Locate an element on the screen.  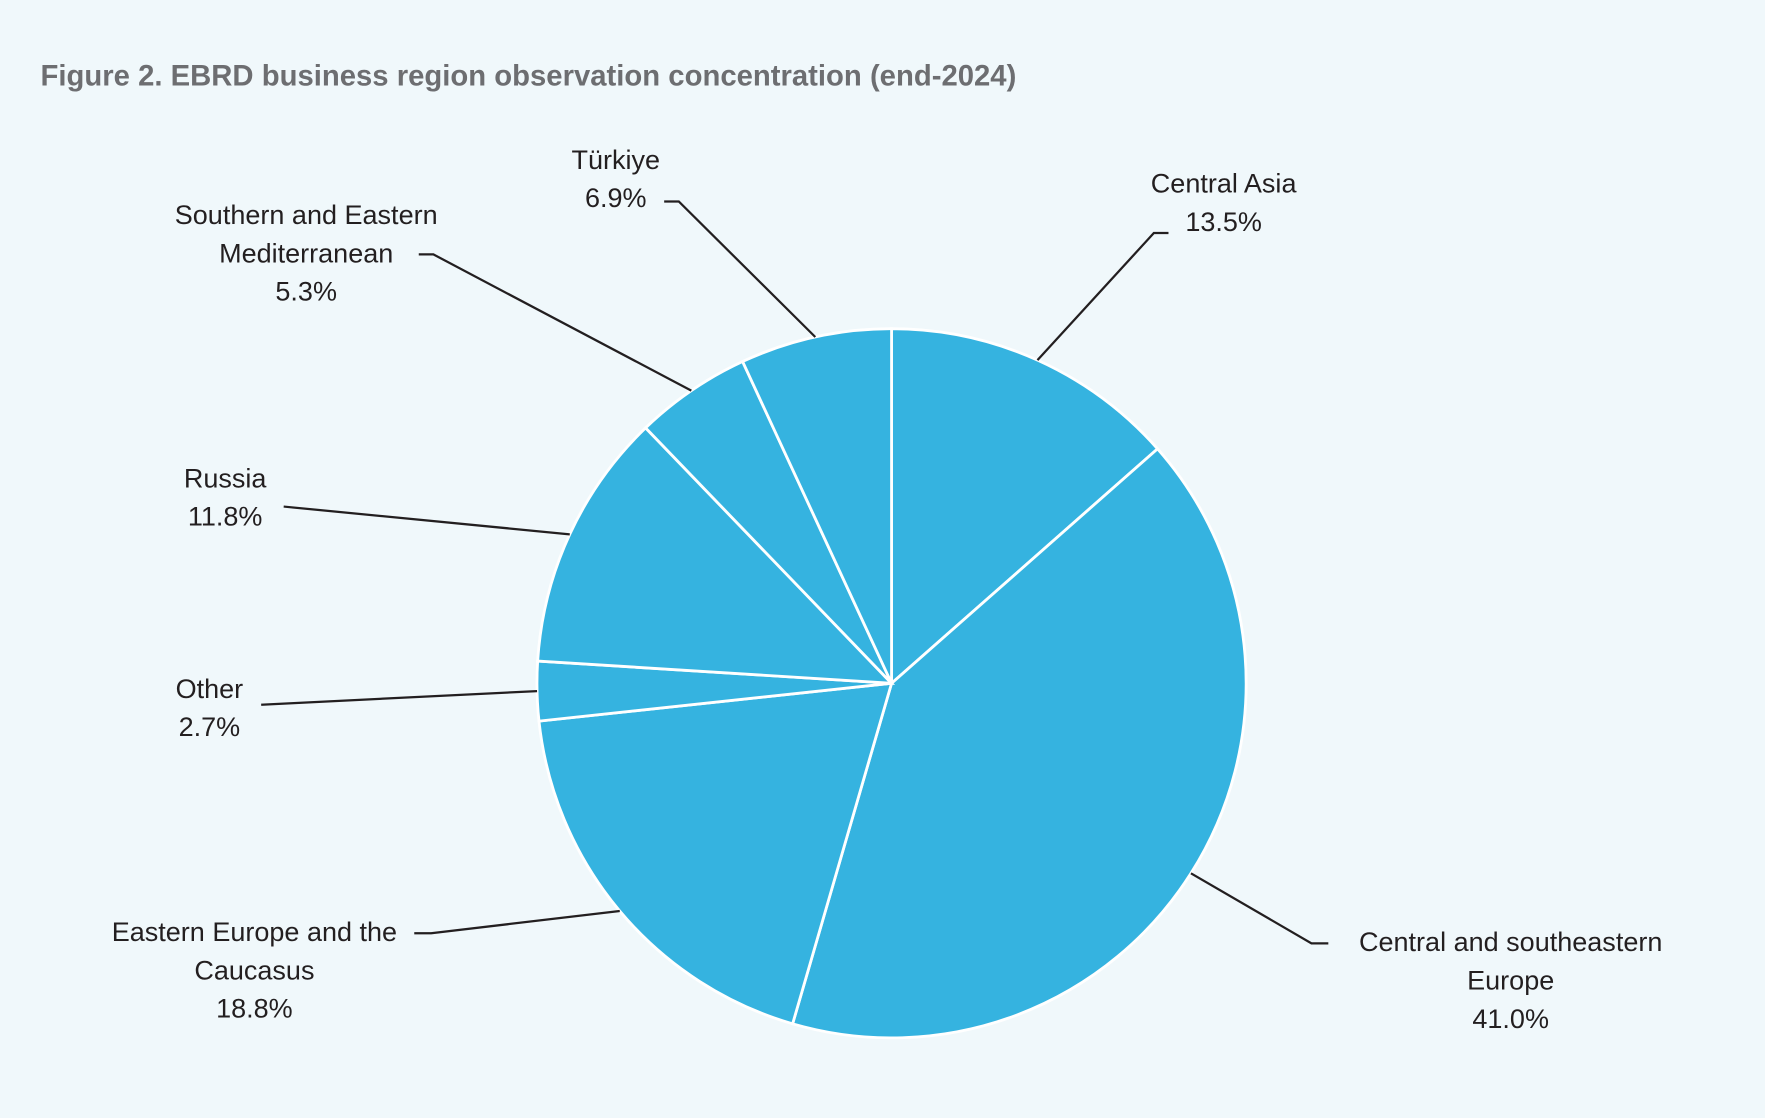
category-label: Eastern Europe and the Caucasus is located at coordinates (254, 952).